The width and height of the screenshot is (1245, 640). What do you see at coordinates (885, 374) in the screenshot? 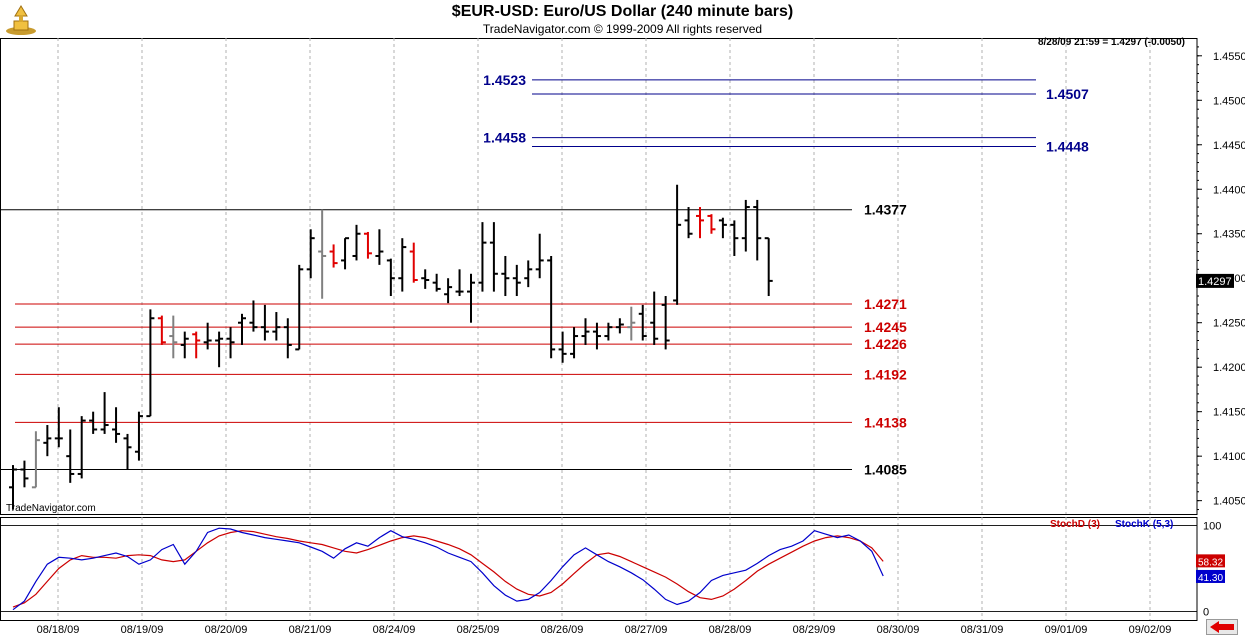
I see `level-label: 1.4192` at bounding box center [885, 374].